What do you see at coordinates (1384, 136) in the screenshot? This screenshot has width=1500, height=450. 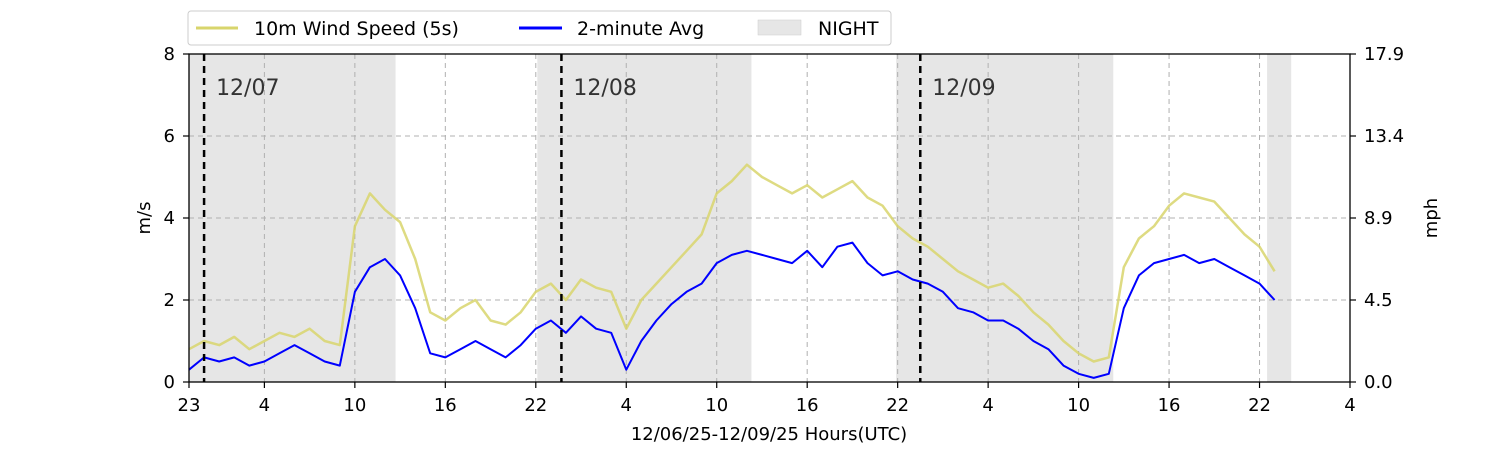 I see `y-right-tick-label: 13.4` at bounding box center [1384, 136].